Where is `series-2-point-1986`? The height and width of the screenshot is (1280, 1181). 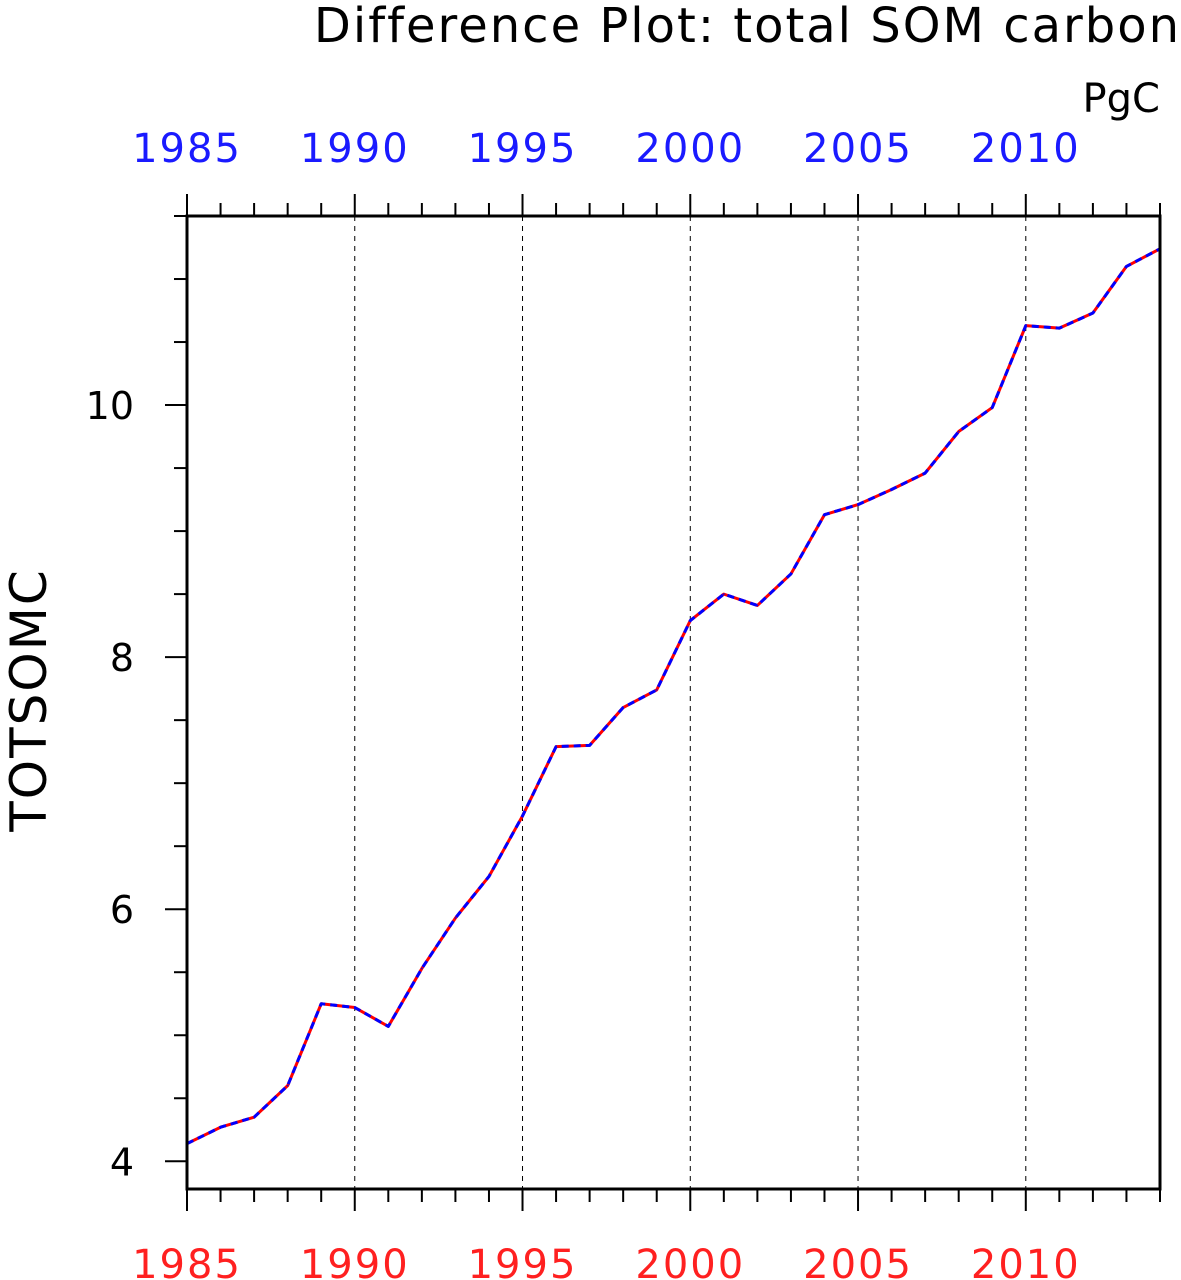 series-2-point-1986 is located at coordinates (220, 1127).